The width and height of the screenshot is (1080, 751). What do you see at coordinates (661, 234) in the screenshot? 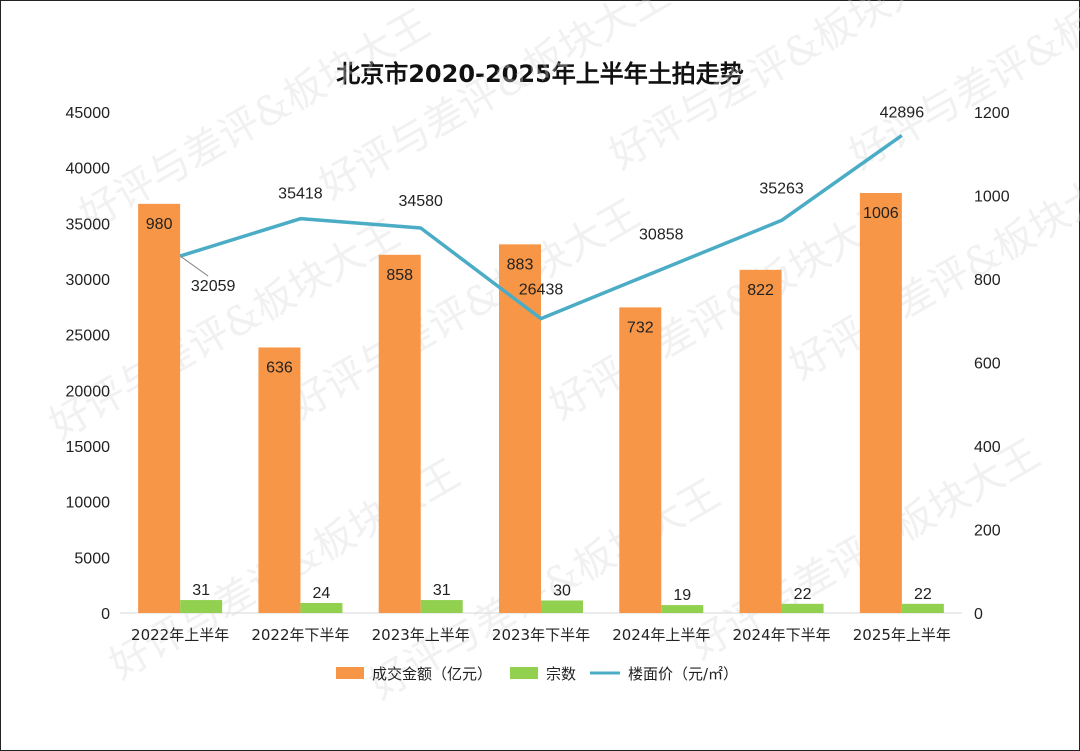
I see `line-price-label: 30858` at bounding box center [661, 234].